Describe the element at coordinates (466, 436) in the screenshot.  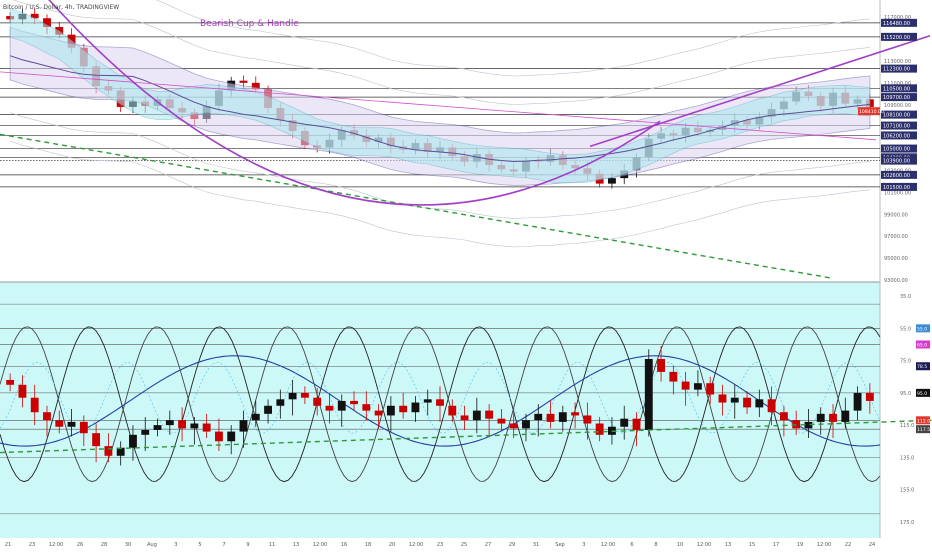
I see `rising-trendline` at that location.